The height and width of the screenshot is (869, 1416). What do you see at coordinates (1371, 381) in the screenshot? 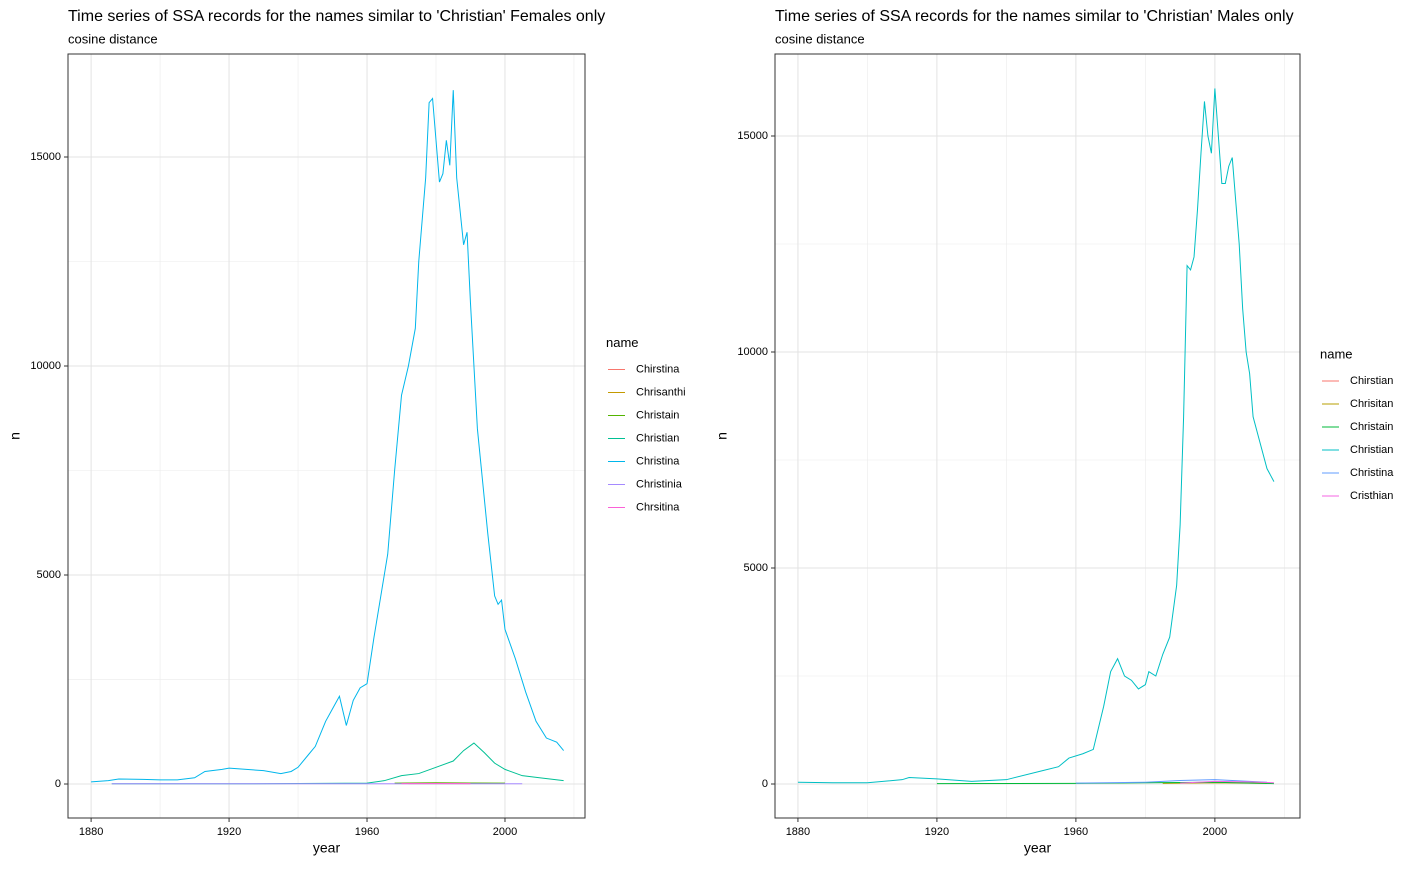
I see `legend-label: Chirstian` at bounding box center [1371, 381].